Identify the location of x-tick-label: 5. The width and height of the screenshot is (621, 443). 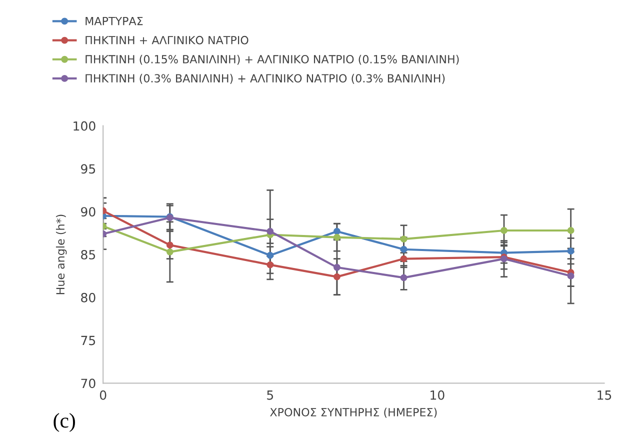
(270, 395).